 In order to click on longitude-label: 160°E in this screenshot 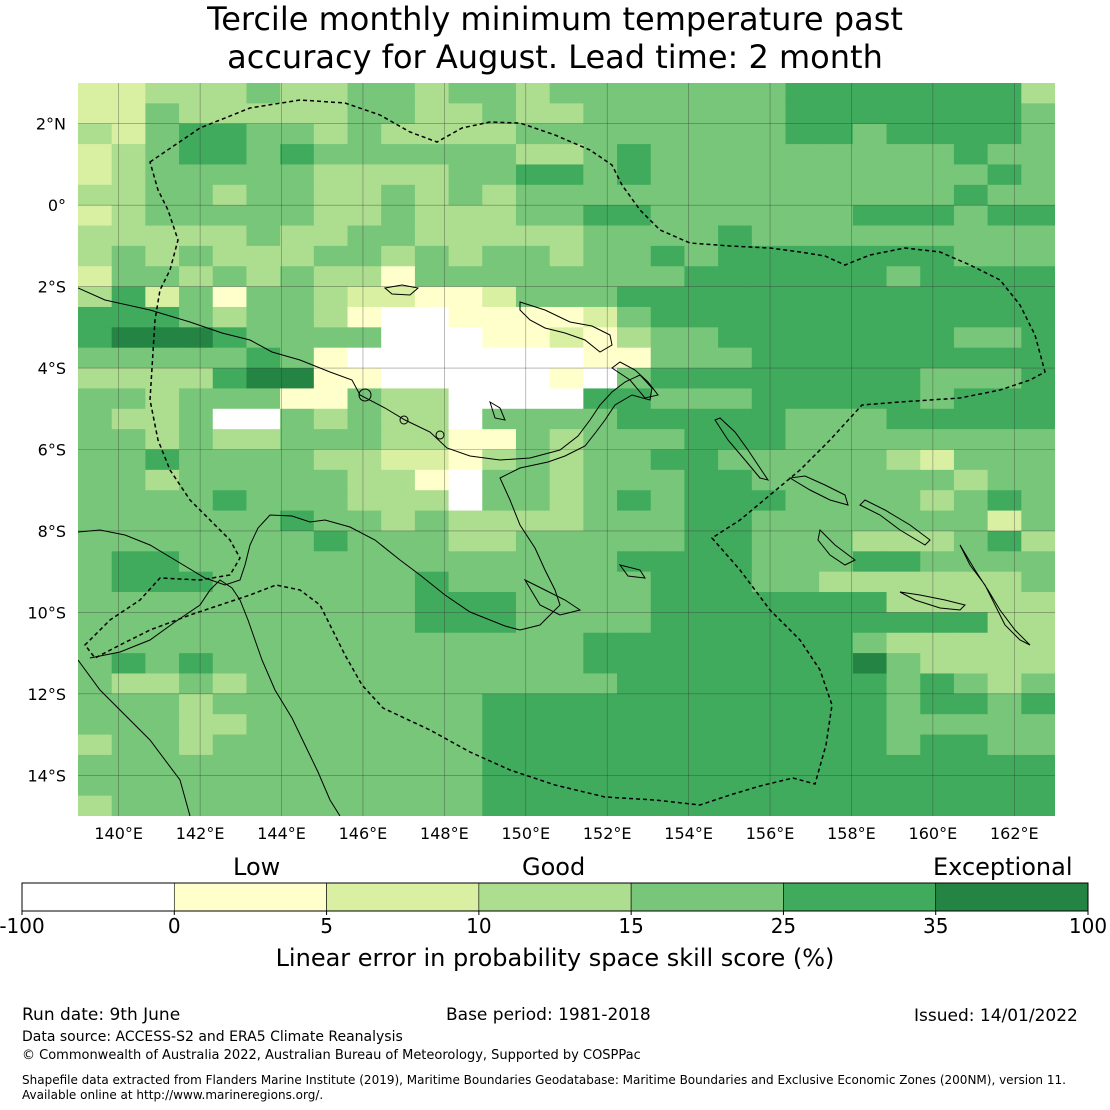, I will do `click(933, 833)`.